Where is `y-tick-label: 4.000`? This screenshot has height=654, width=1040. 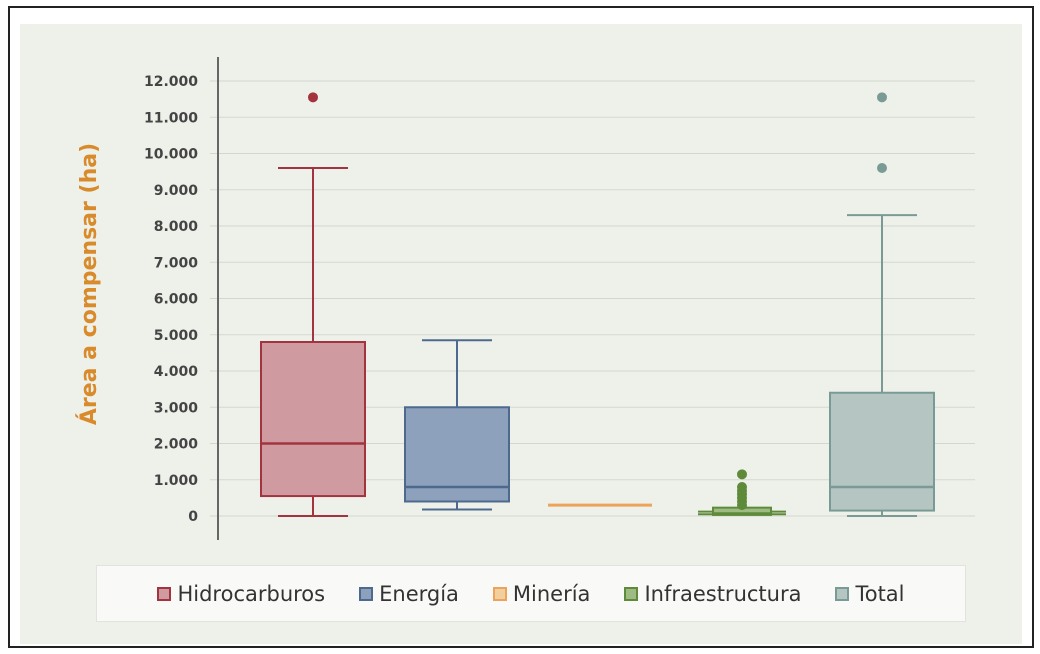 y-tick-label: 4.000 is located at coordinates (176, 372).